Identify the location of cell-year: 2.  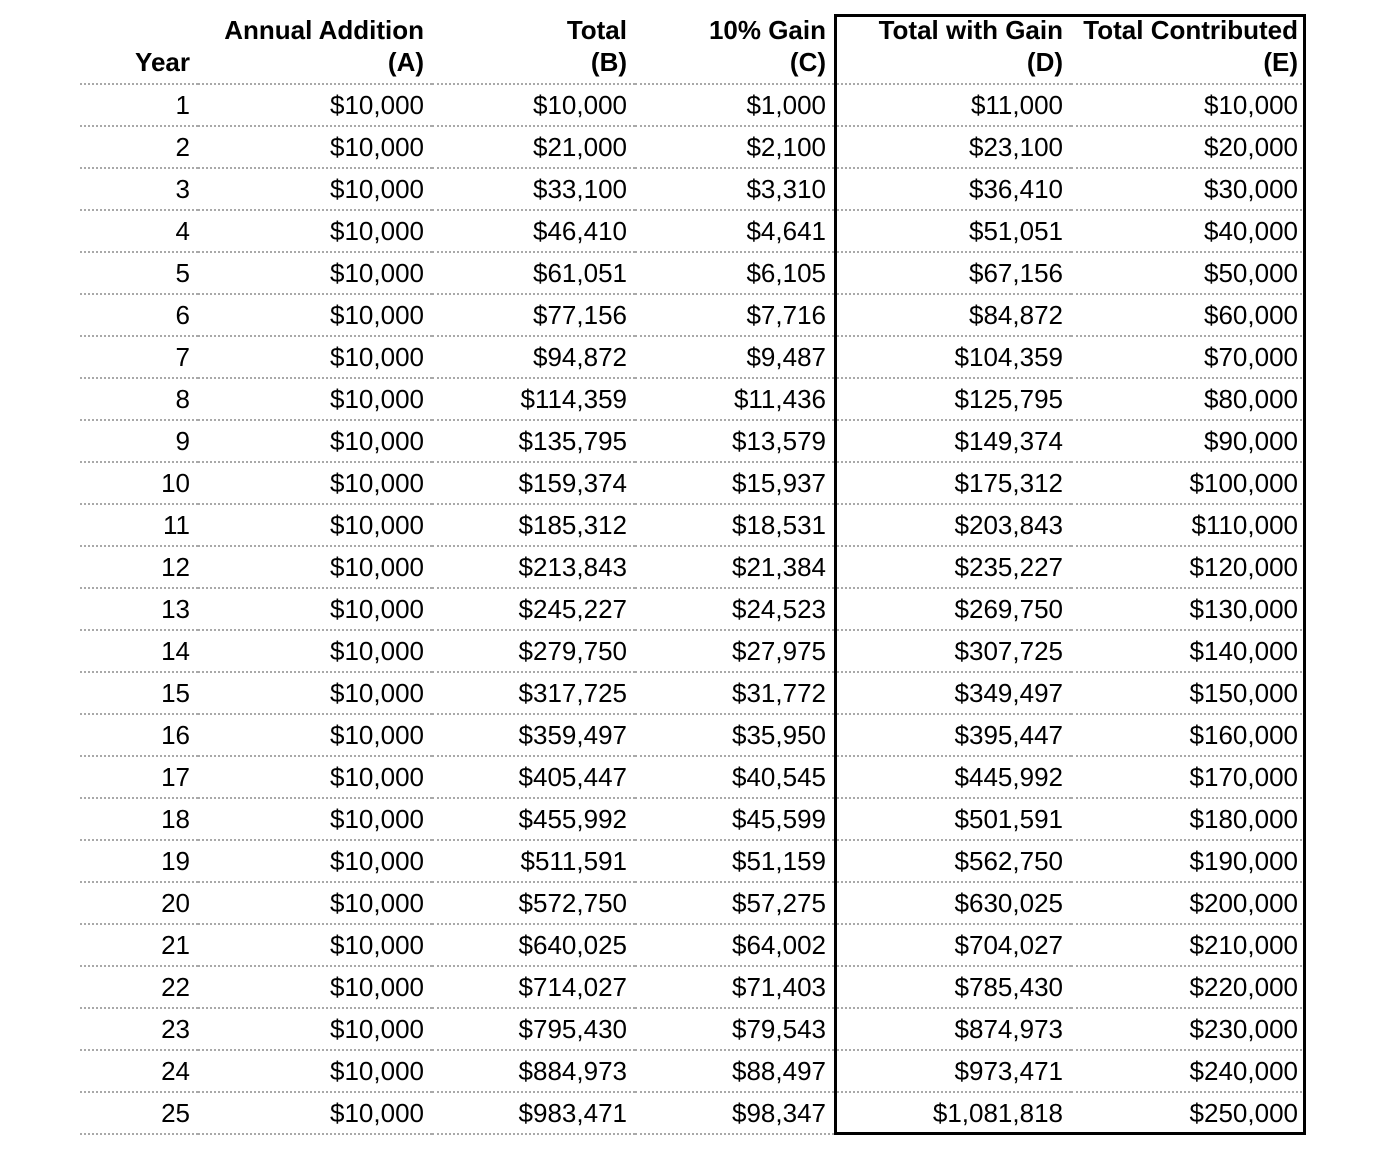
(139, 146).